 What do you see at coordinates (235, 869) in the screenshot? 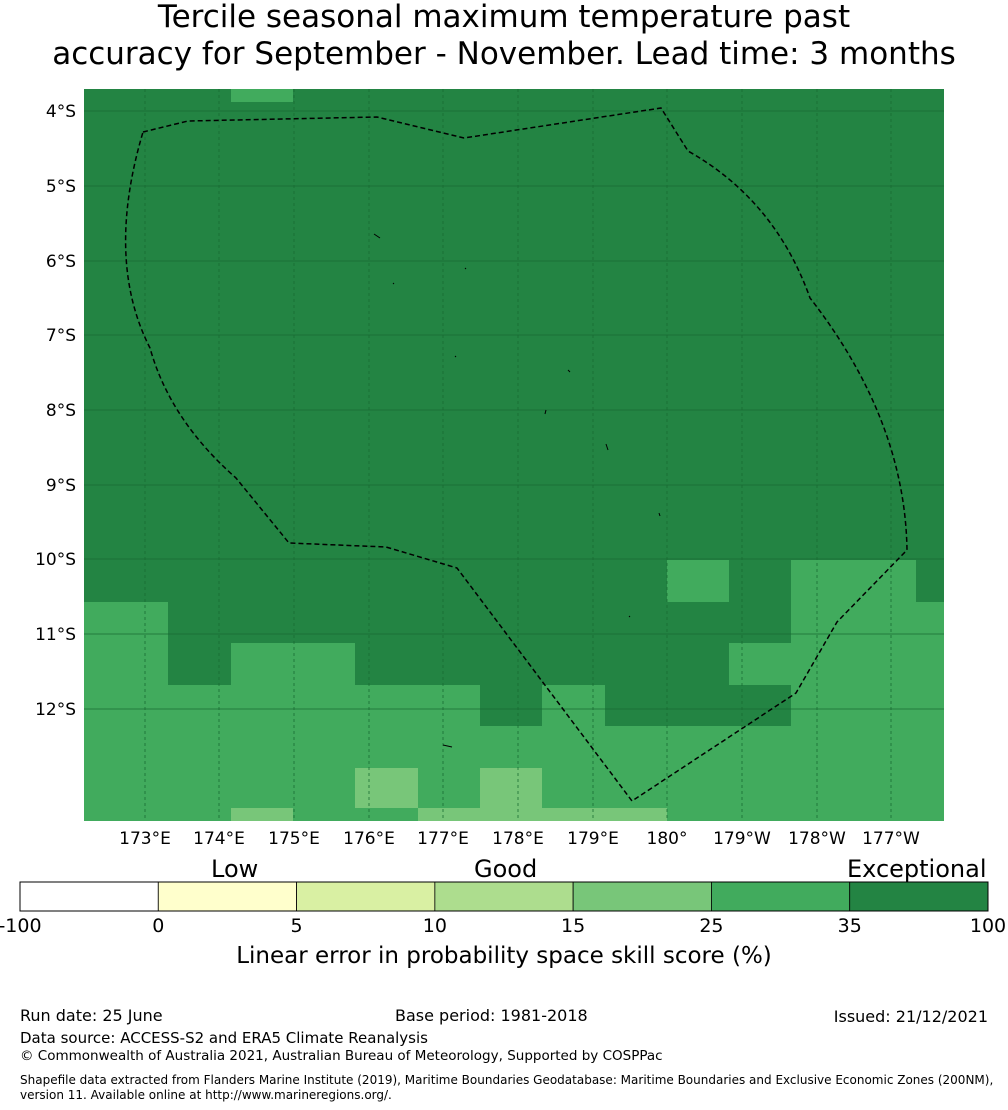
I see `colorbar-category-low: Low` at bounding box center [235, 869].